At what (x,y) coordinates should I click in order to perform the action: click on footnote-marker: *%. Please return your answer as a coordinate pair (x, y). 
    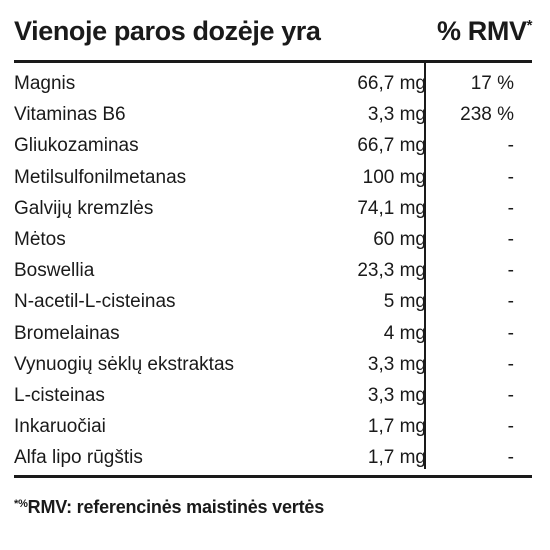
    Looking at the image, I should click on (21, 504).